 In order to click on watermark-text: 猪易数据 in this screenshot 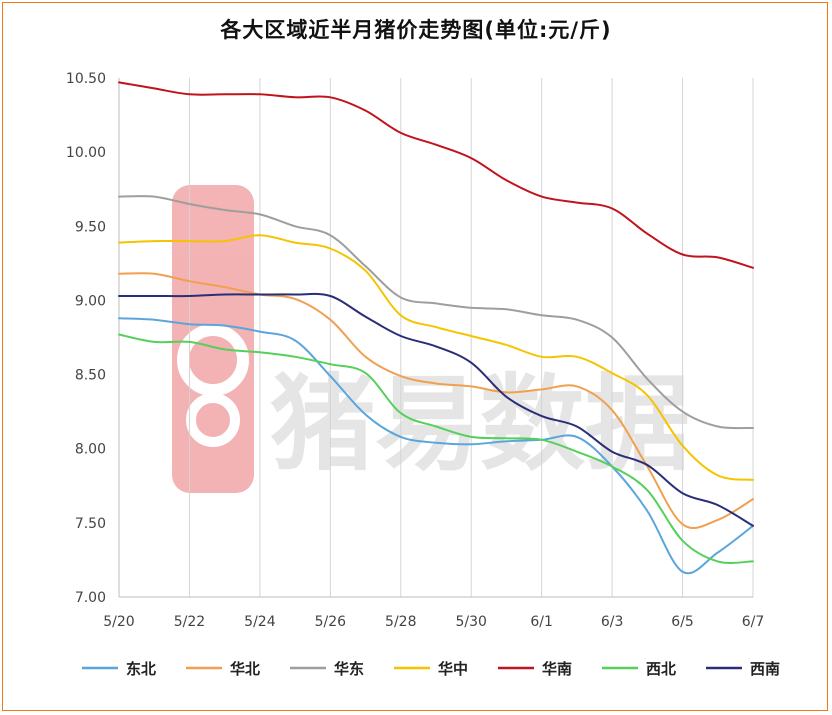, I will do `click(480, 424)`.